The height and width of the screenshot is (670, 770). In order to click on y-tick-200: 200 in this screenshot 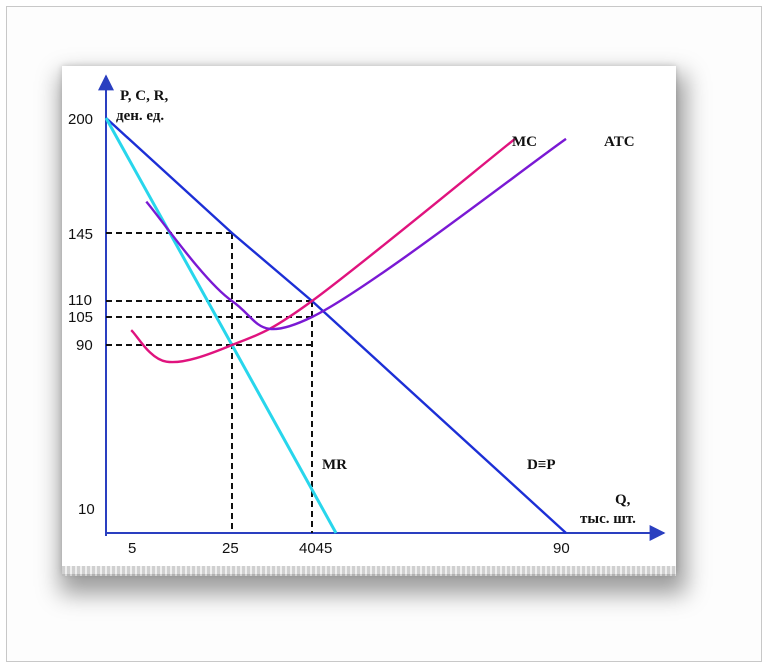, I will do `click(80, 119)`.